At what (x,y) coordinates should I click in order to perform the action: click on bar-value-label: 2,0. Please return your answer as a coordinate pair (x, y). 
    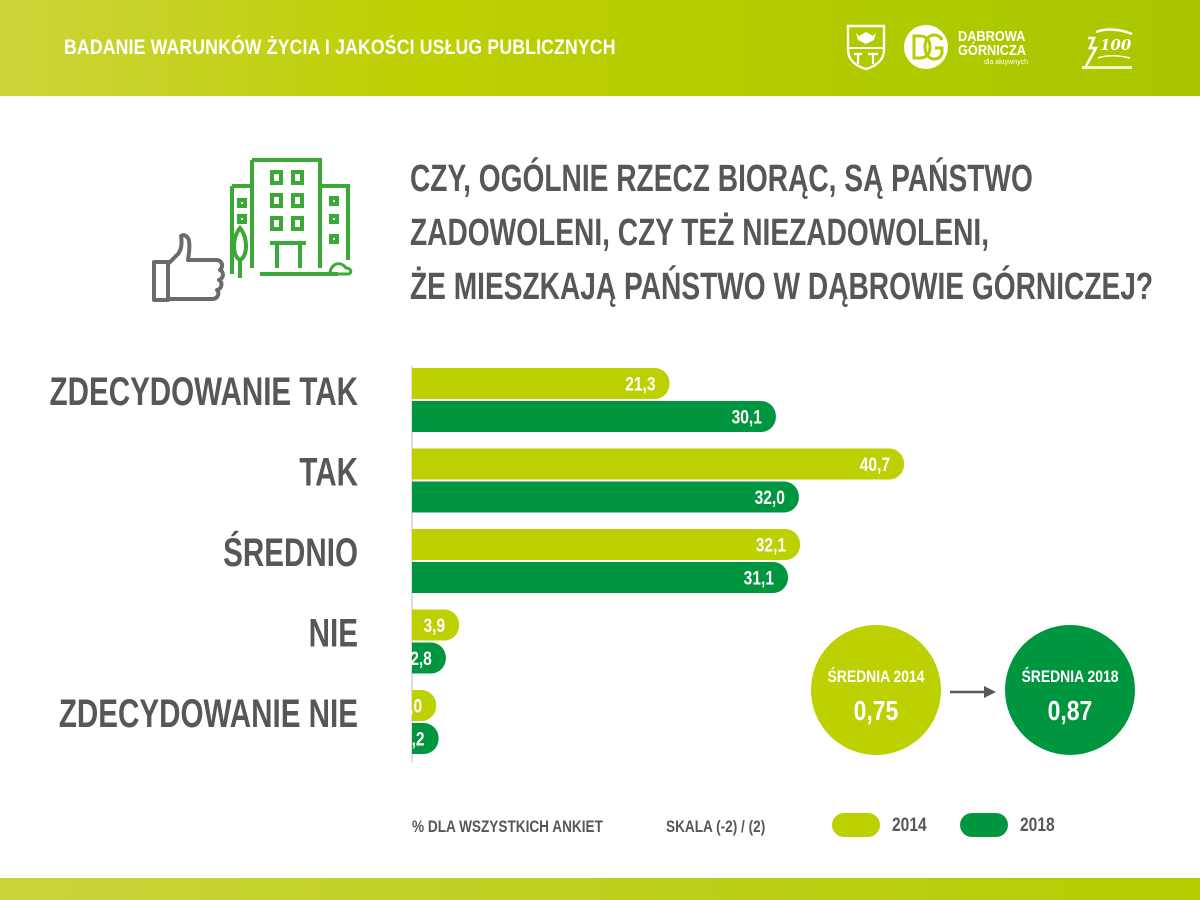
    Looking at the image, I should click on (412, 706).